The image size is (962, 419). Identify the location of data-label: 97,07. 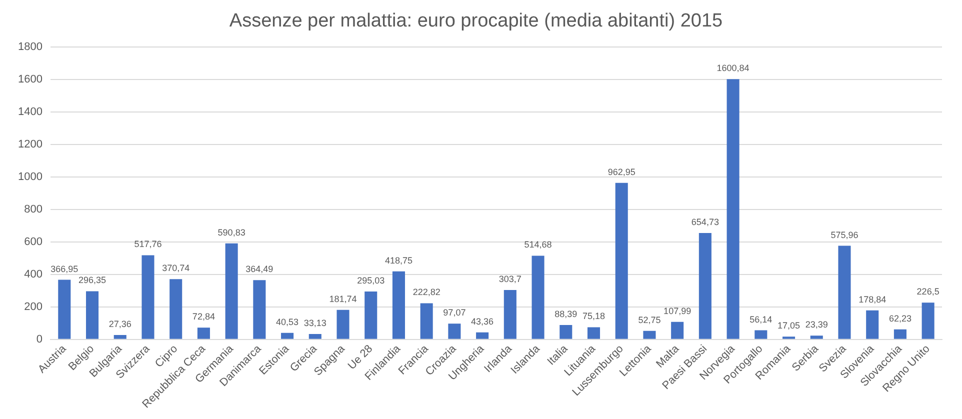
(454, 313).